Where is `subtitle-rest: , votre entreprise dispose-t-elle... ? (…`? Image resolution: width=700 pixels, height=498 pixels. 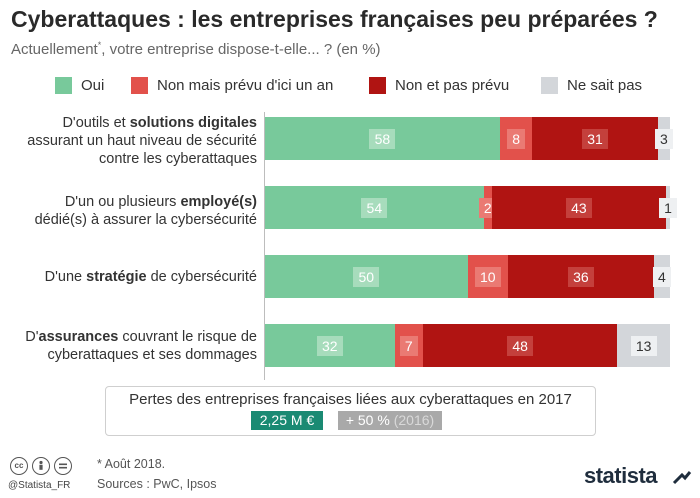 subtitle-rest: , votre entreprise dispose-t-elle... ? (… is located at coordinates (241, 49).